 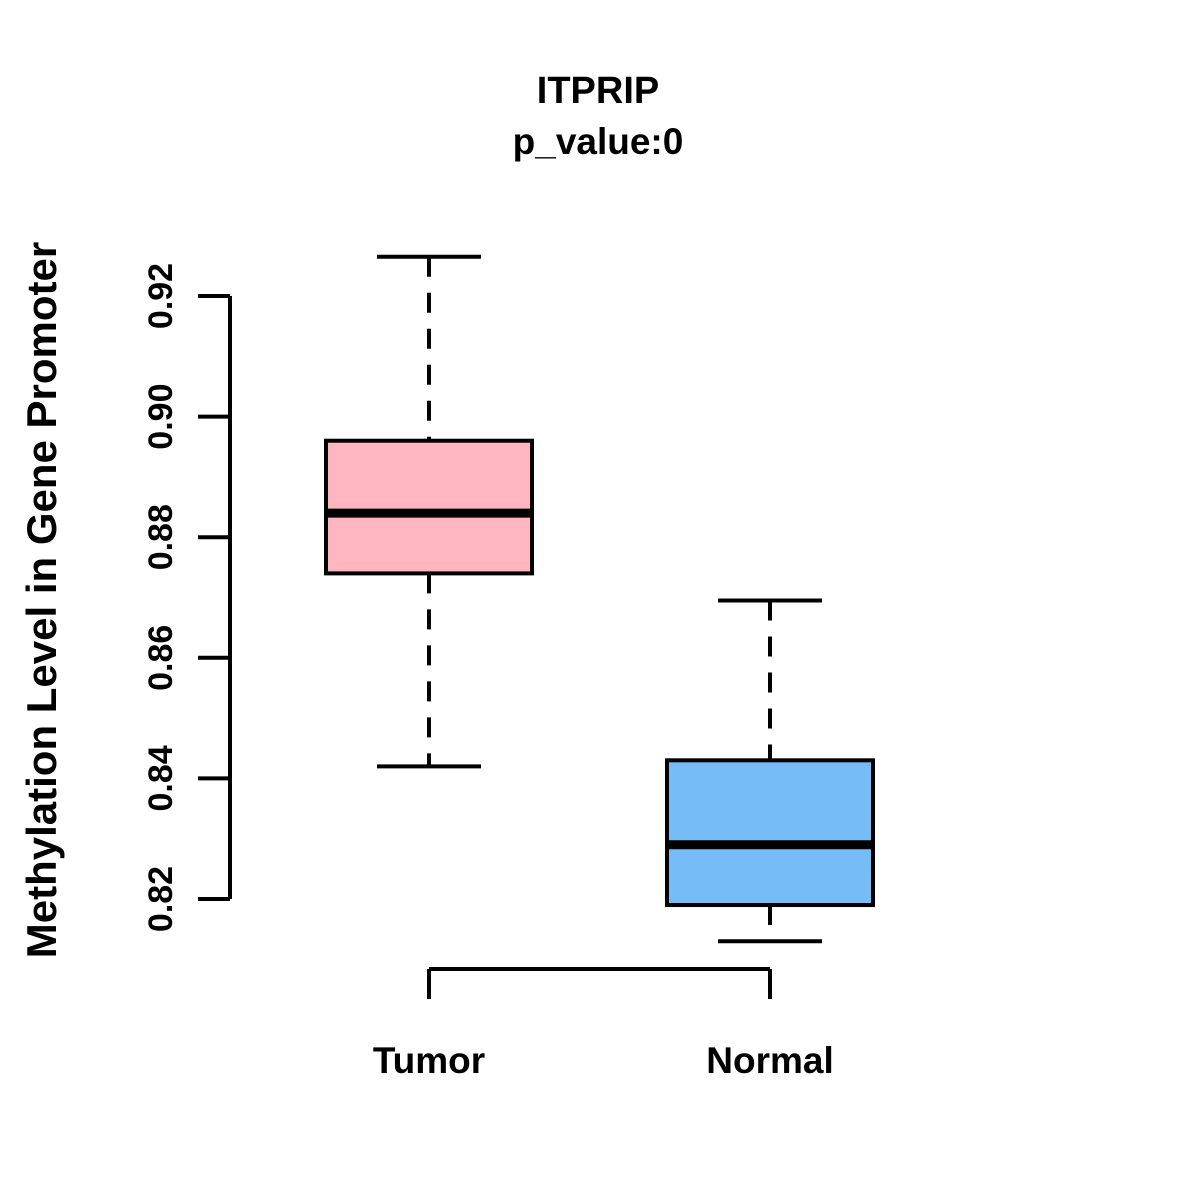 What do you see at coordinates (429, 507) in the screenshot?
I see `iqr-box-tumor` at bounding box center [429, 507].